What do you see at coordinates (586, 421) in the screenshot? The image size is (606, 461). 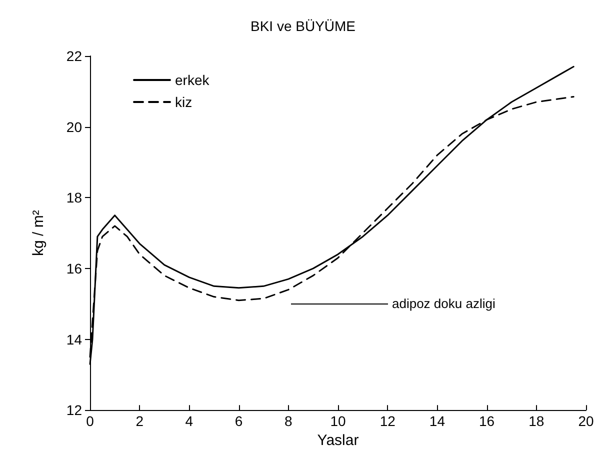 I see `x-tick-label: 20` at bounding box center [586, 421].